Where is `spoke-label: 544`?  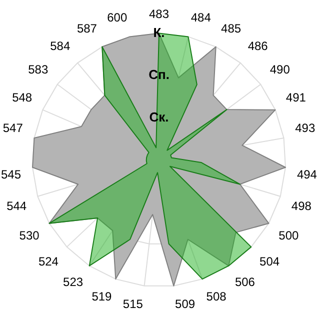
spoke-label: 544 is located at coordinates (16, 206).